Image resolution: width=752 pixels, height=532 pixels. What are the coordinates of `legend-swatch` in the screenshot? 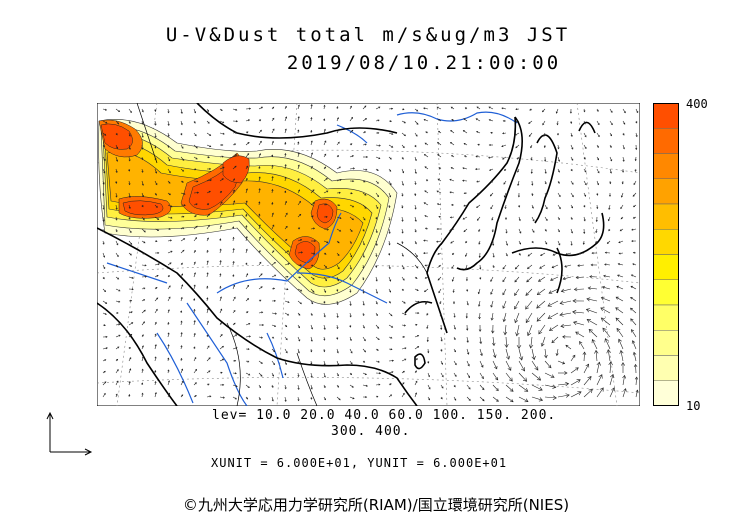 It's located at (666, 216).